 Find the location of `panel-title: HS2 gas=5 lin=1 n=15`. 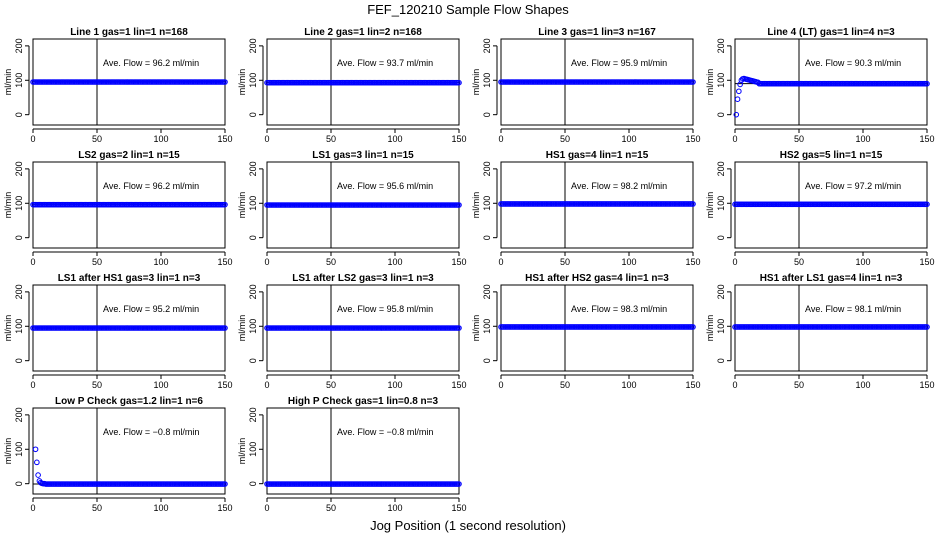

panel-title: HS2 gas=5 lin=1 n=15 is located at coordinates (831, 155).